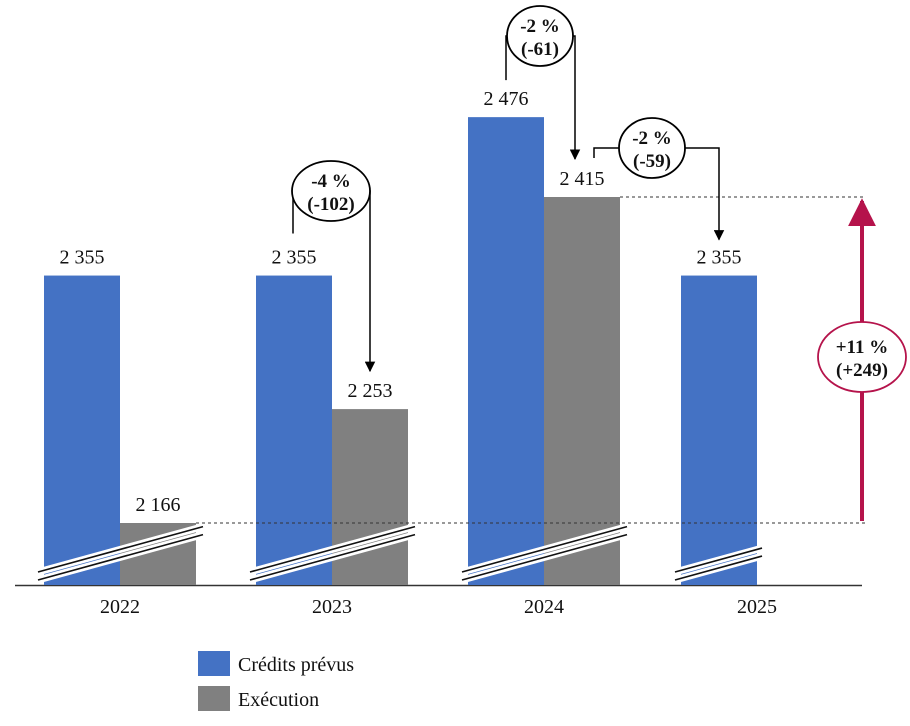  What do you see at coordinates (332, 607) in the screenshot?
I see `x-tick-label-2023: 2023` at bounding box center [332, 607].